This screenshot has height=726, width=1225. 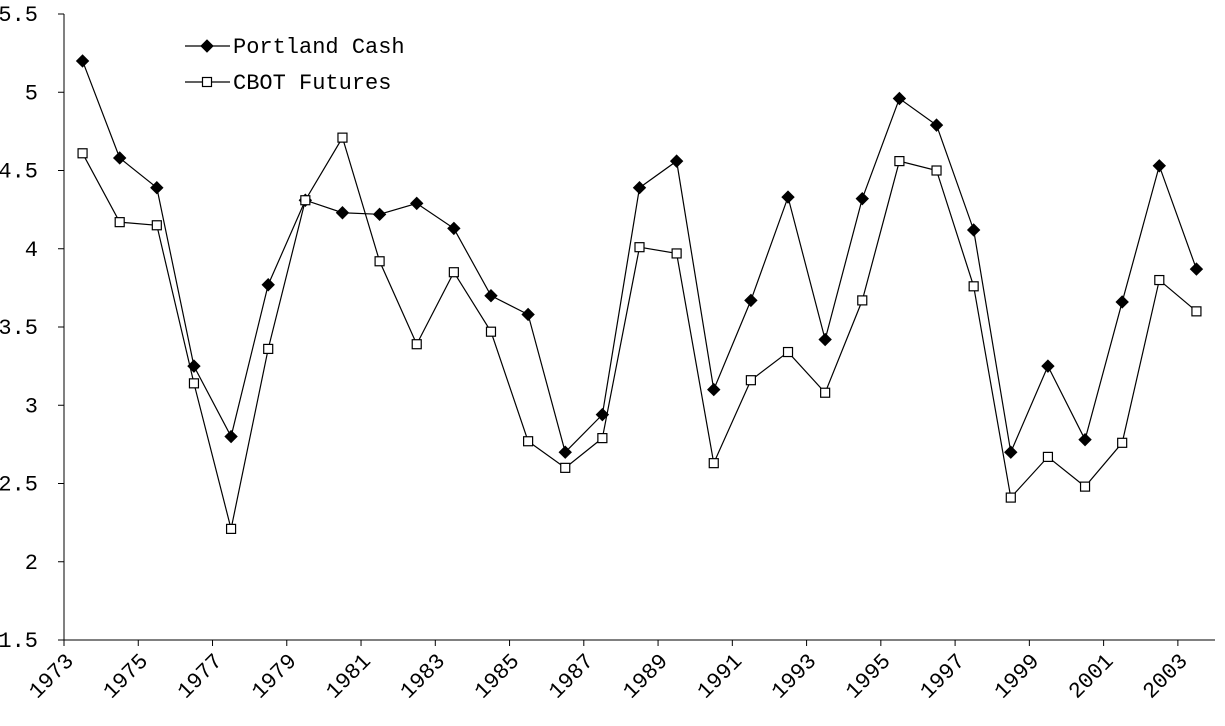 I want to click on x-tick-label: 1981, so click(x=349, y=676).